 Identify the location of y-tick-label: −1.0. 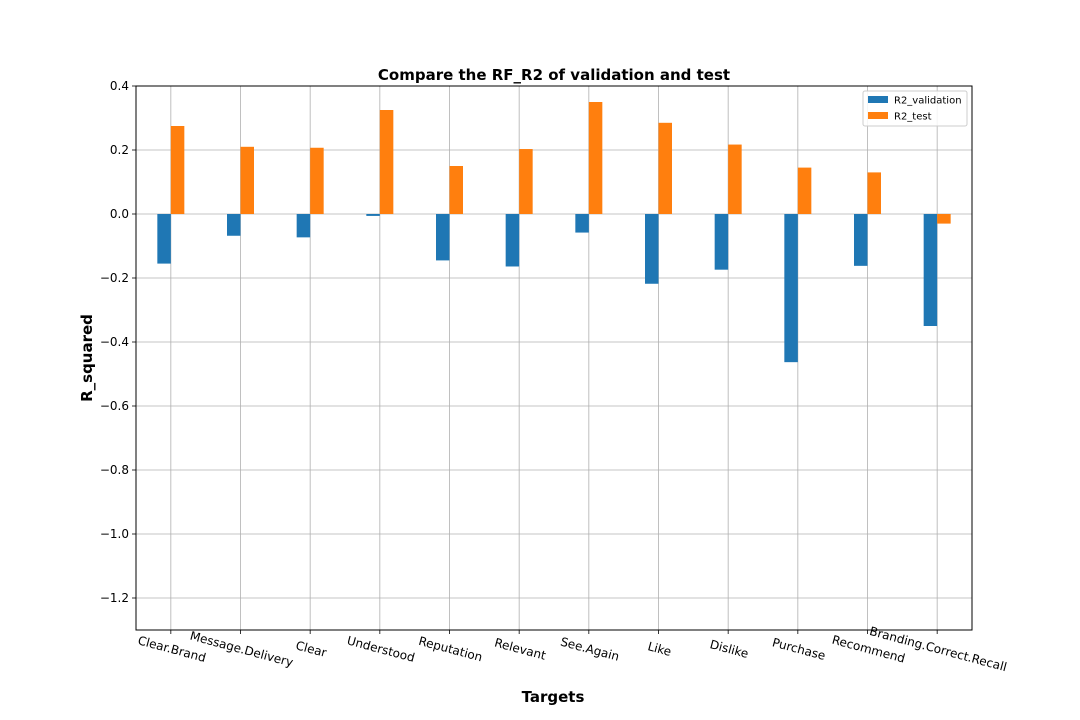
(114, 534).